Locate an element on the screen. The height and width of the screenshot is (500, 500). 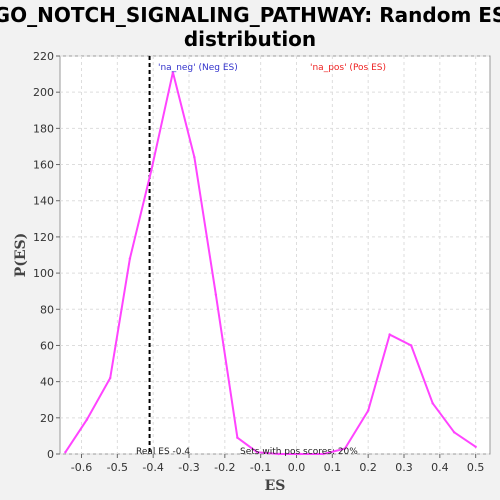
y-tick-label: 140 is located at coordinates (43, 201).